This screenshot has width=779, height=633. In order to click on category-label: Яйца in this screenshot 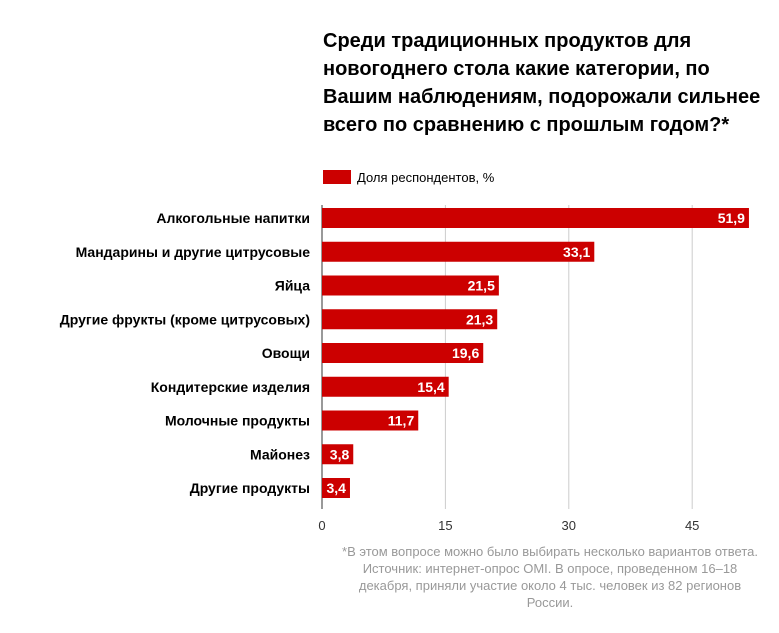, I will do `click(292, 286)`.